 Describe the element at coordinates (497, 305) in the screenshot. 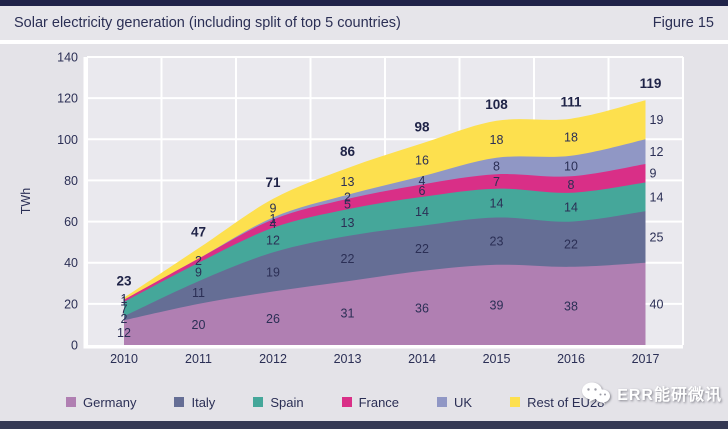

I see `svg-text: 39` at that location.